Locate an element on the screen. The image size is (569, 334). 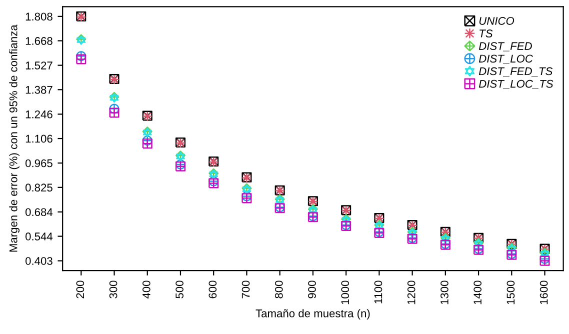
x-tick-label: 1300 is located at coordinates (444, 292).